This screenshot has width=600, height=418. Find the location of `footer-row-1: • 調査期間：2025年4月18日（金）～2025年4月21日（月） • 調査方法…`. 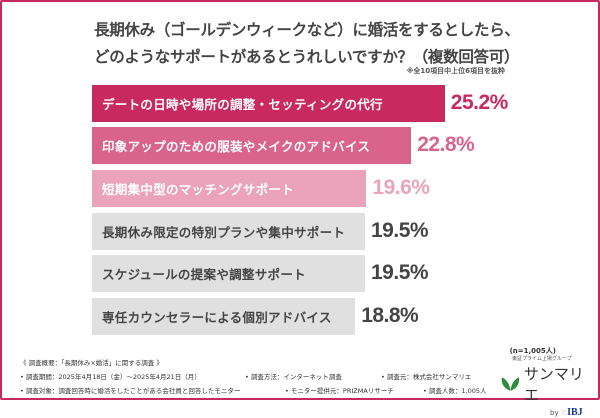

footer-row-1: • 調査期間：2025年4月18日（金）～2025年4月21日（月） • 調査方法… is located at coordinates (245, 376).